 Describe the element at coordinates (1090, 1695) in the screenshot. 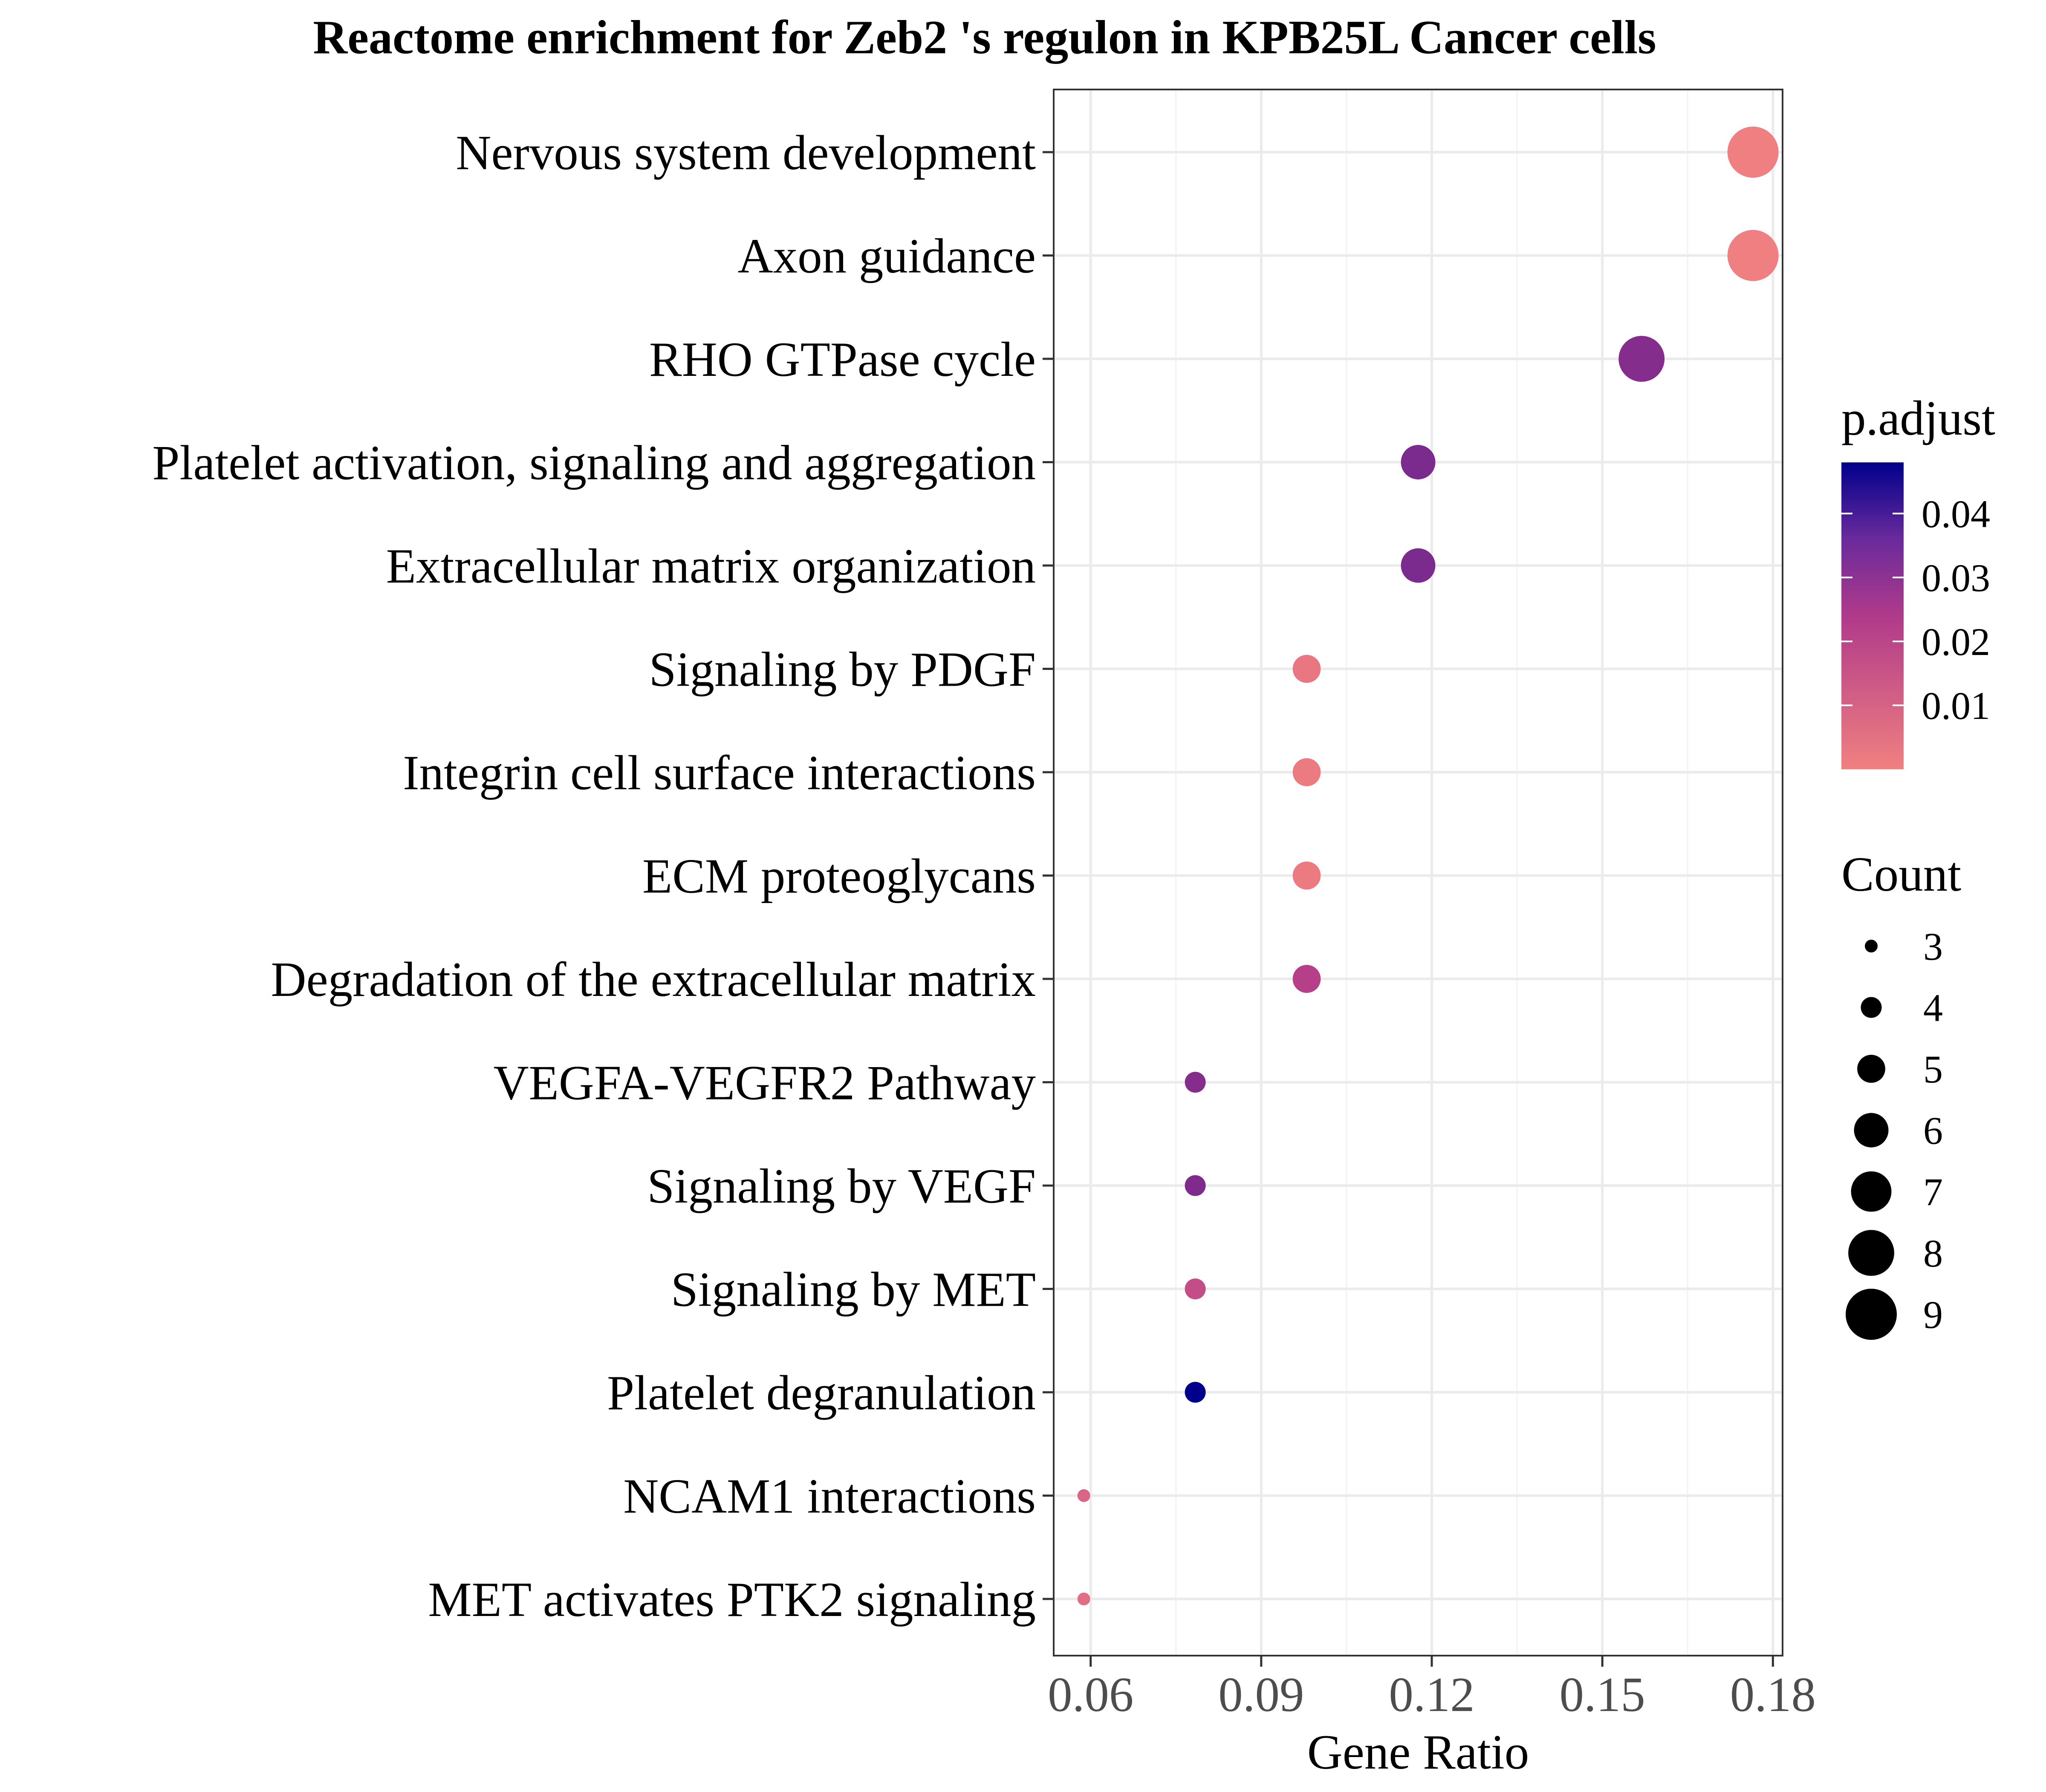

I see `x-tick-label: 0.06` at that location.